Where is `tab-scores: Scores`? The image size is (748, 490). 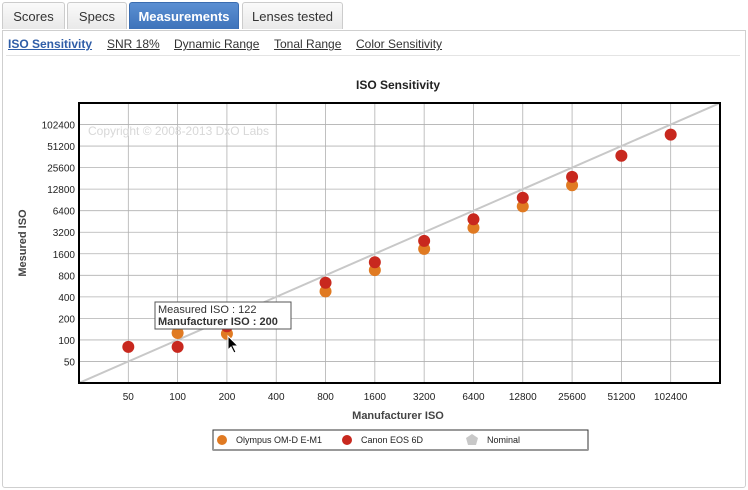
tab-scores: Scores is located at coordinates (33, 15).